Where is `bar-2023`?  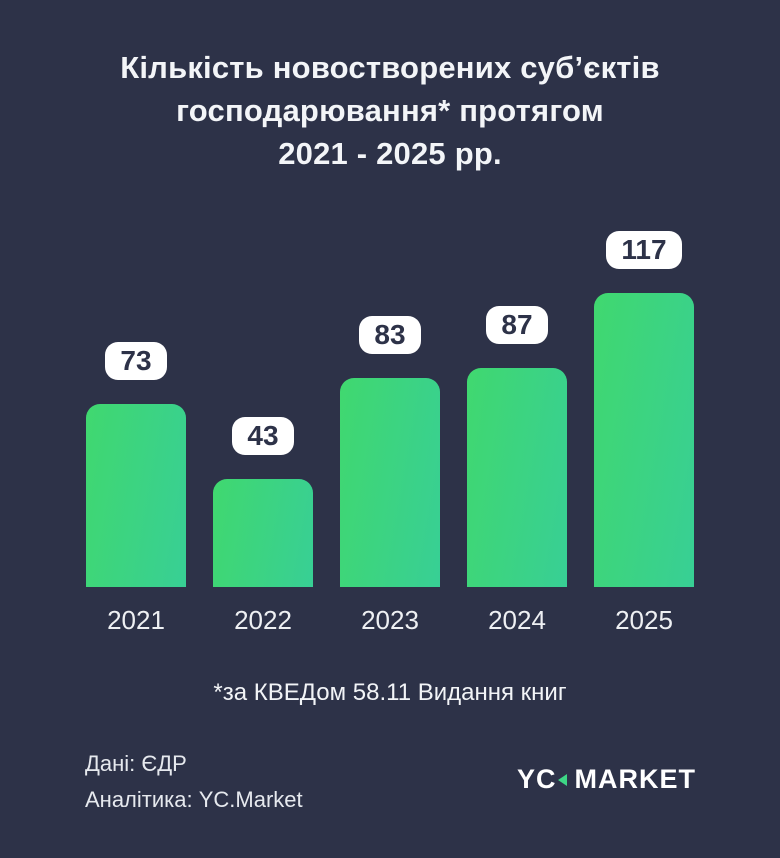
bar-2023 is located at coordinates (390, 482).